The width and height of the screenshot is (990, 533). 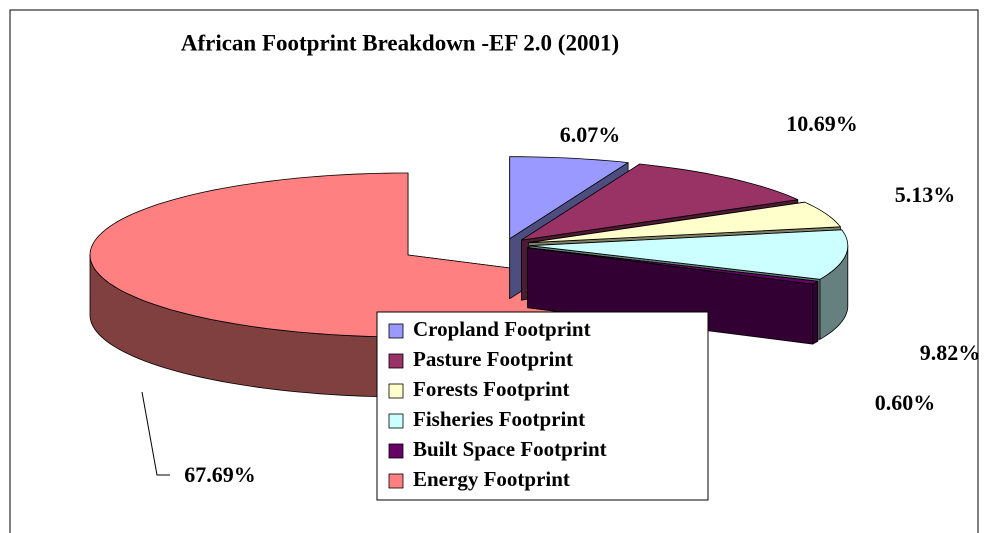 What do you see at coordinates (822, 123) in the screenshot?
I see `data-label: 10.69%` at bounding box center [822, 123].